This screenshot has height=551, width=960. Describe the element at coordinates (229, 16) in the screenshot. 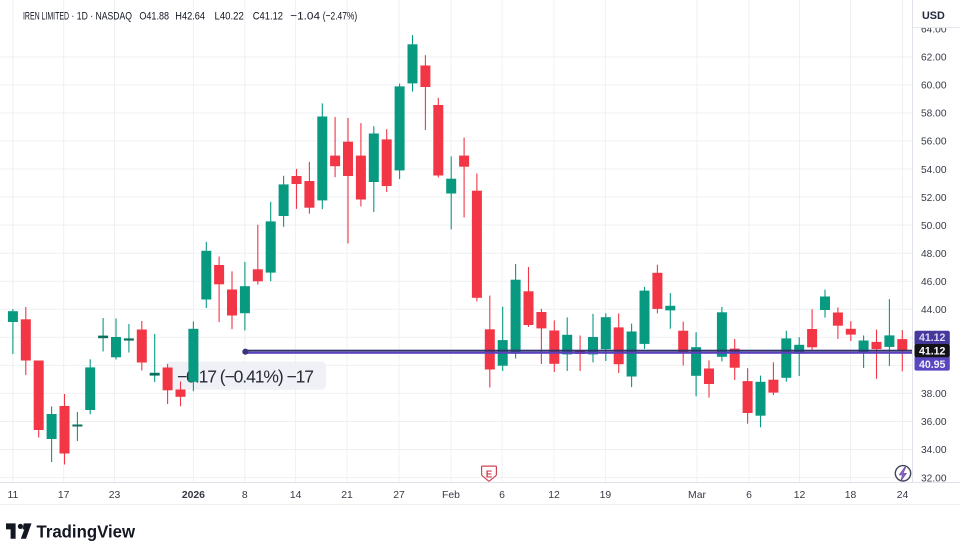

I see `svg-text: L40.22` at that location.